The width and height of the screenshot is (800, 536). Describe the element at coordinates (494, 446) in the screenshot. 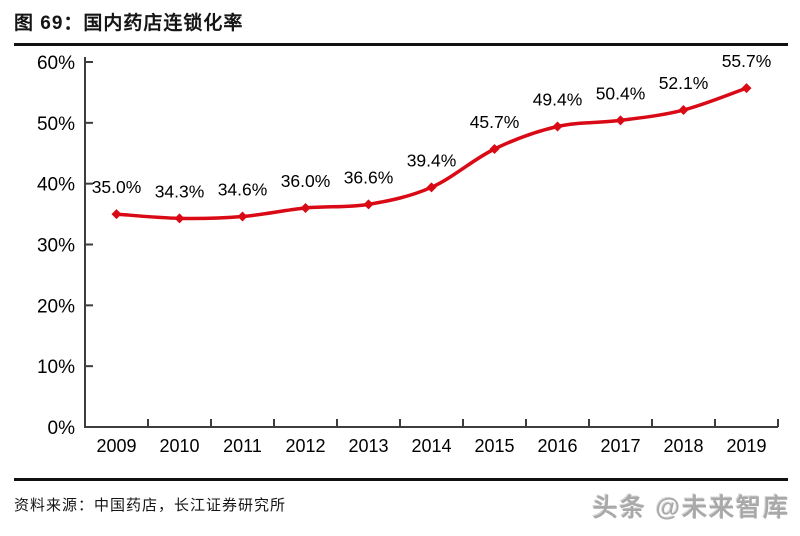

I see `x-axis-label: 2015` at that location.